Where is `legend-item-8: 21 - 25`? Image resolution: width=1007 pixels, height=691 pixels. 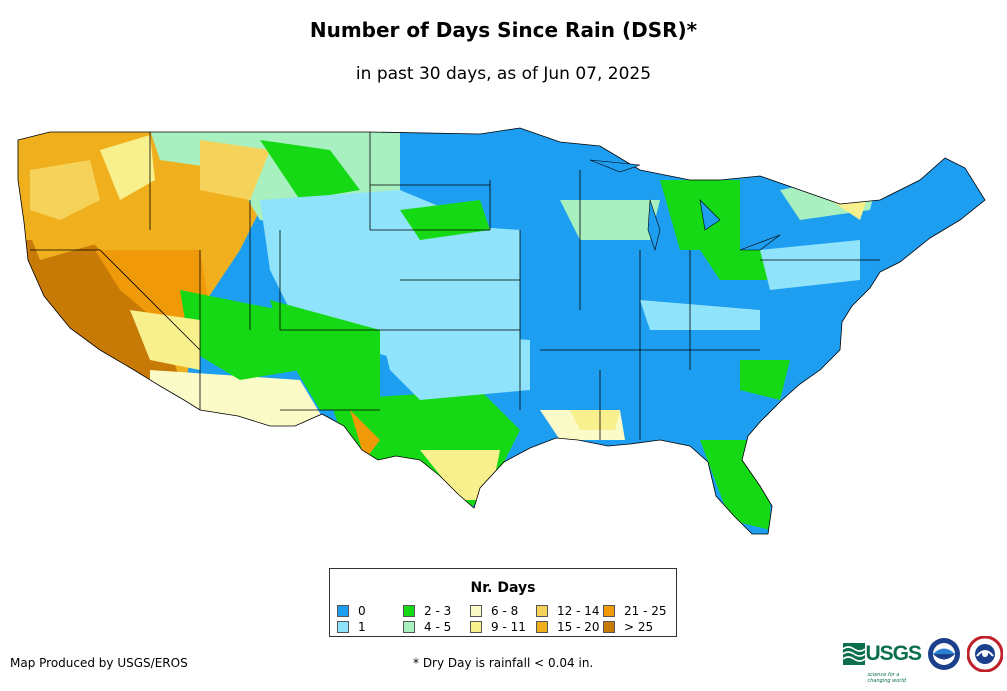
legend-item-8: 21 - 25 is located at coordinates (635, 611).